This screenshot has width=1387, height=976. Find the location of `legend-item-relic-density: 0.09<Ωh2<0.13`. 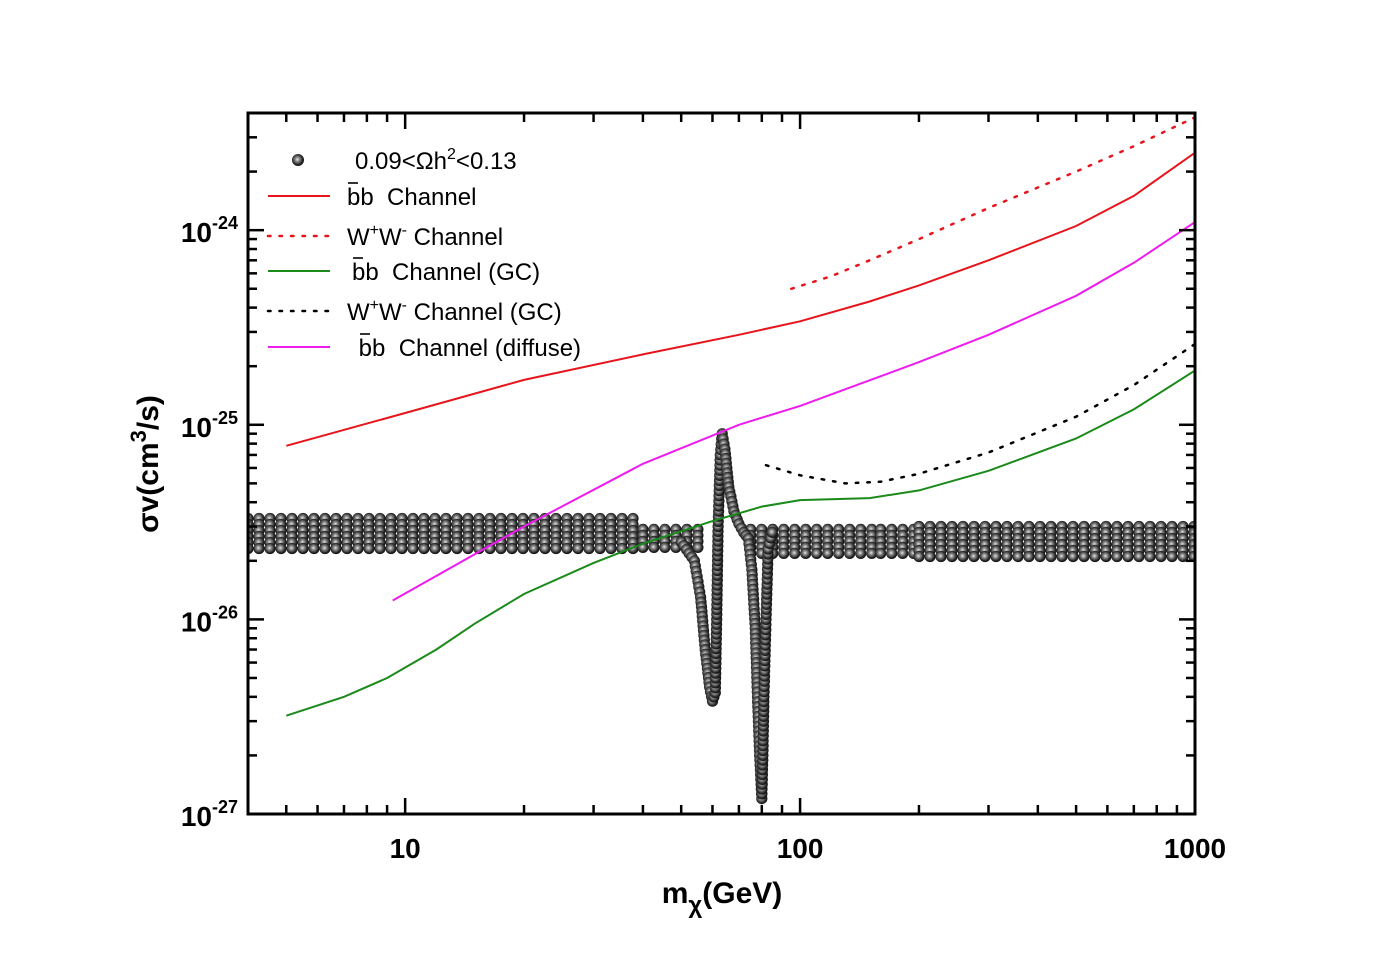

legend-item-relic-density: 0.09<Ωh2<0.13 is located at coordinates (404, 160).